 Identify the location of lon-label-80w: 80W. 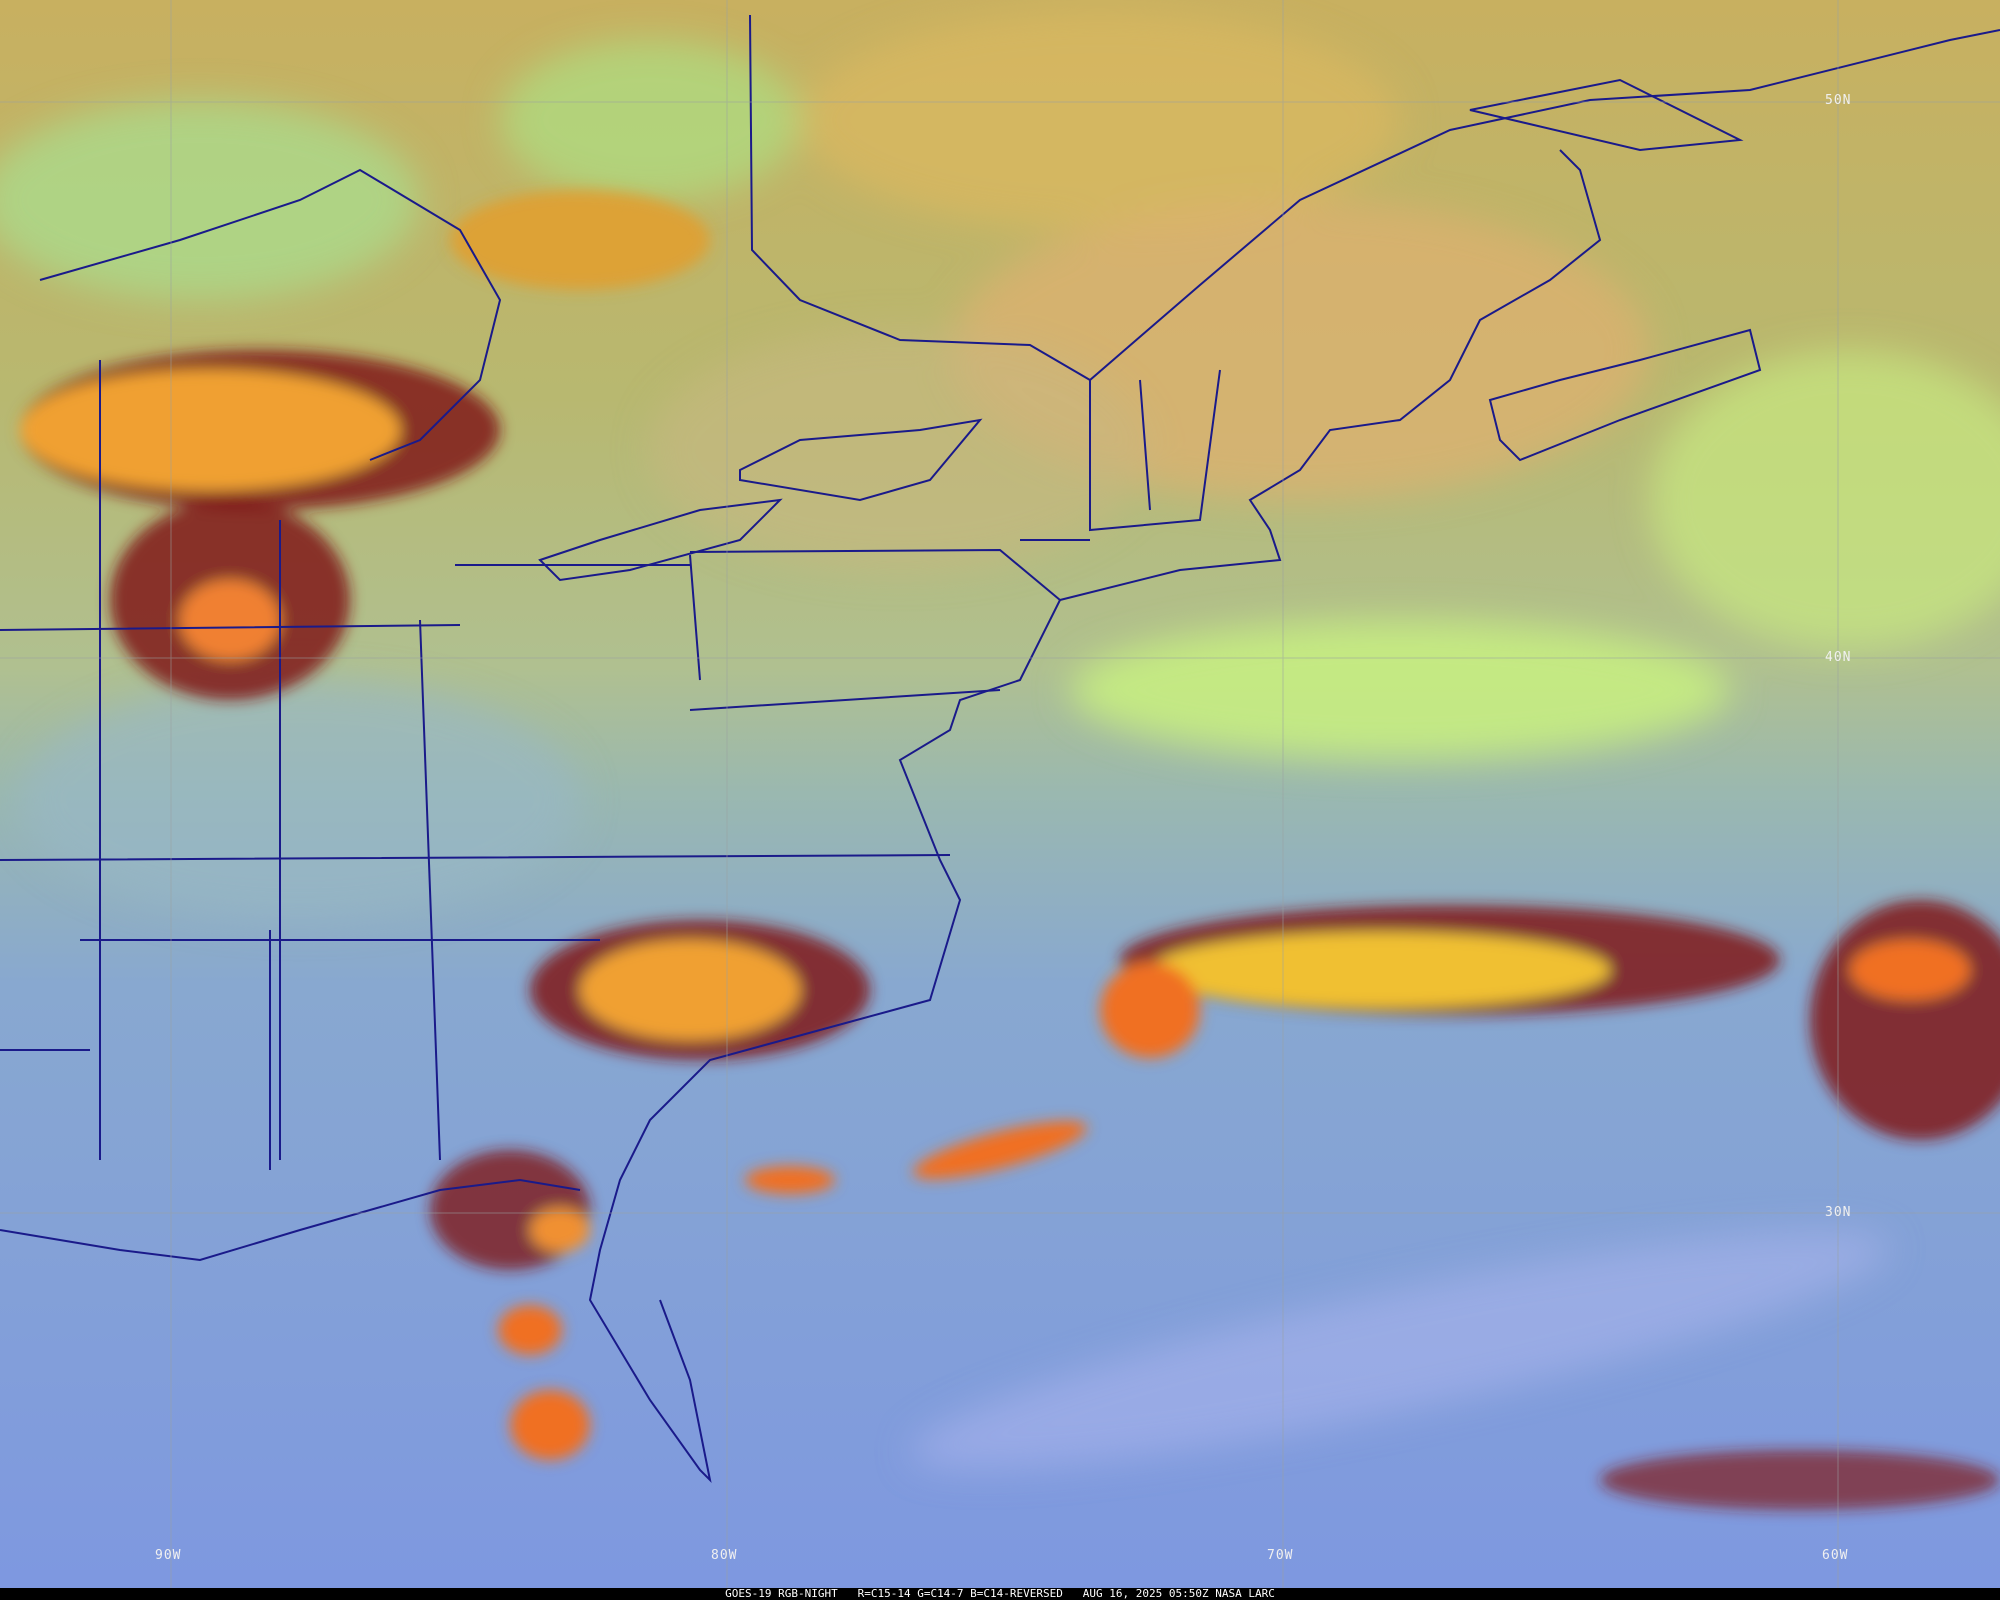
(724, 1555).